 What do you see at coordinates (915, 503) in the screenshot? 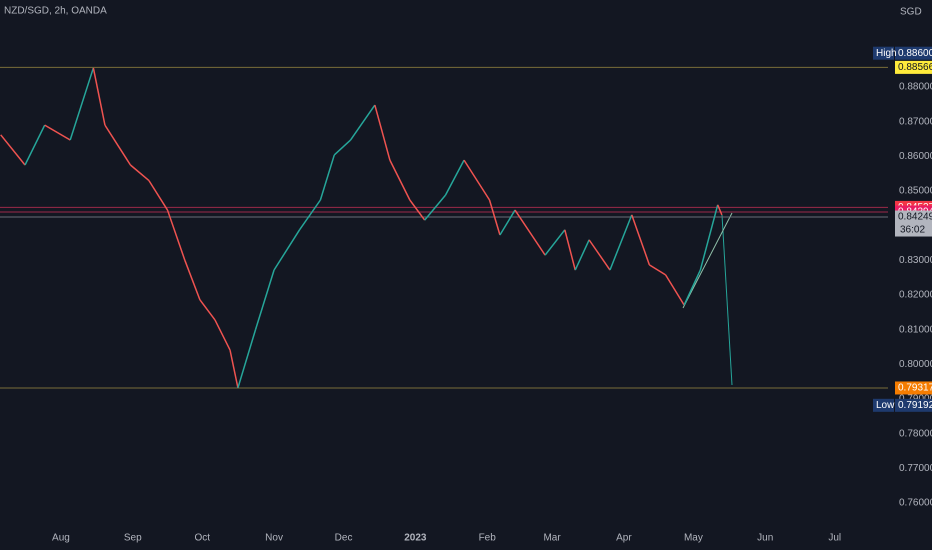
I see `y-tick-label: 0.76000` at bounding box center [915, 503].